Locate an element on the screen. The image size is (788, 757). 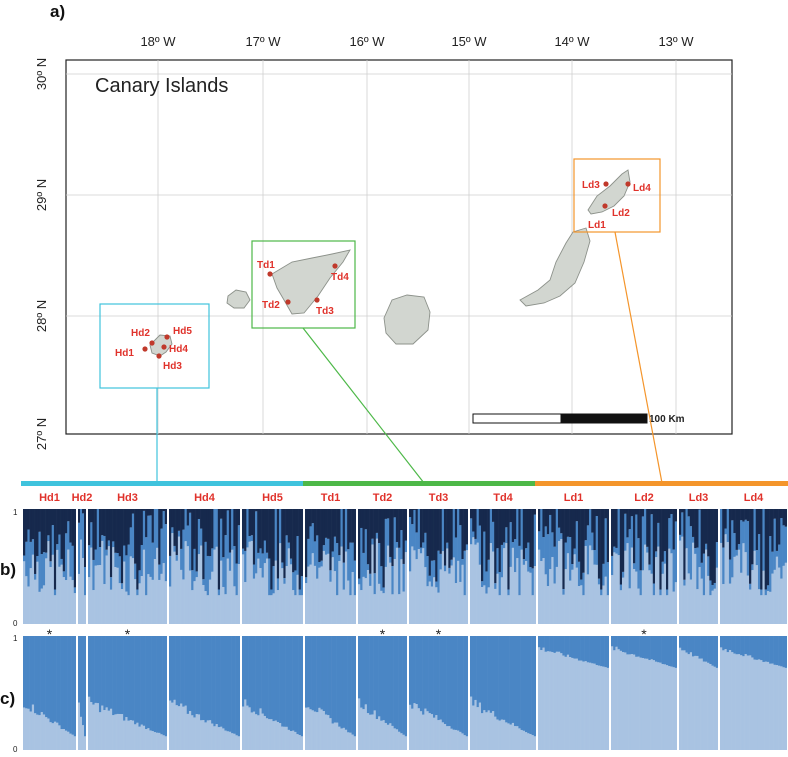
asterisk-row: * * * * * is located at coordinates (347, 634).